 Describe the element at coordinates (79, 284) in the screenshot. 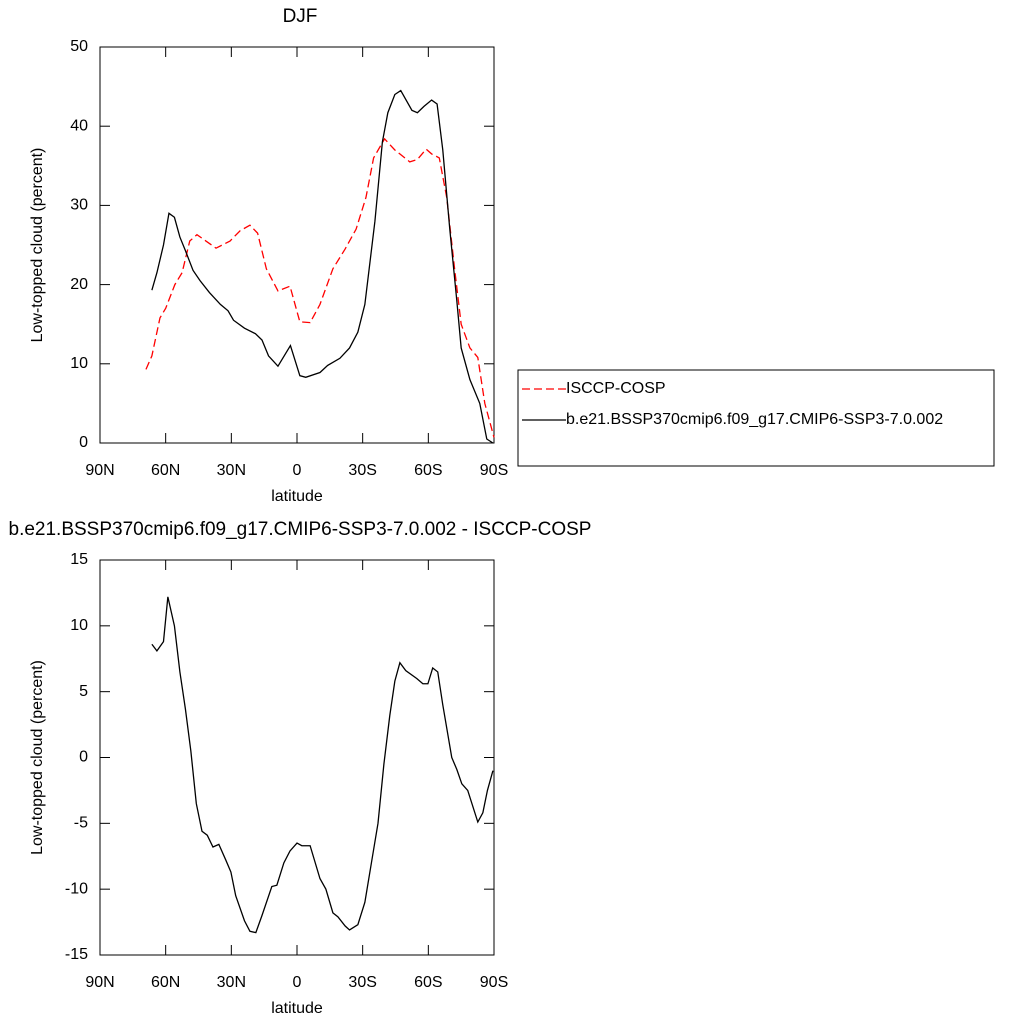

I see `y-tick-label: 20` at that location.